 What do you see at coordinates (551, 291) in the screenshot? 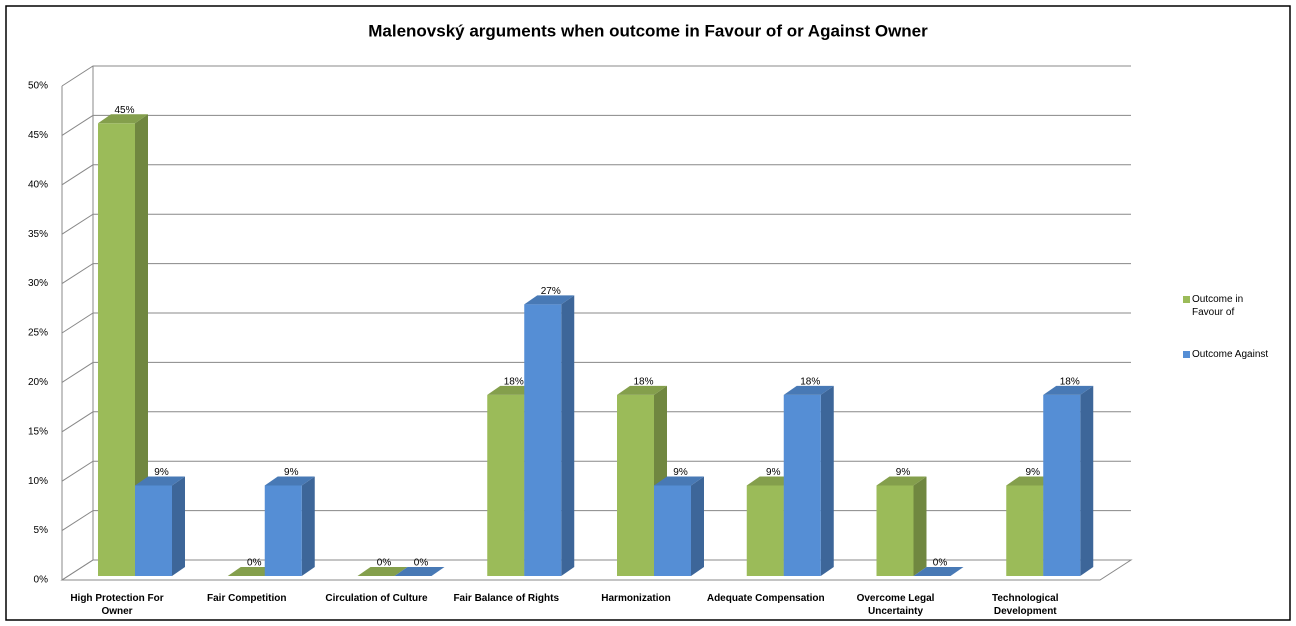
I see `value-label: 27%` at bounding box center [551, 291].